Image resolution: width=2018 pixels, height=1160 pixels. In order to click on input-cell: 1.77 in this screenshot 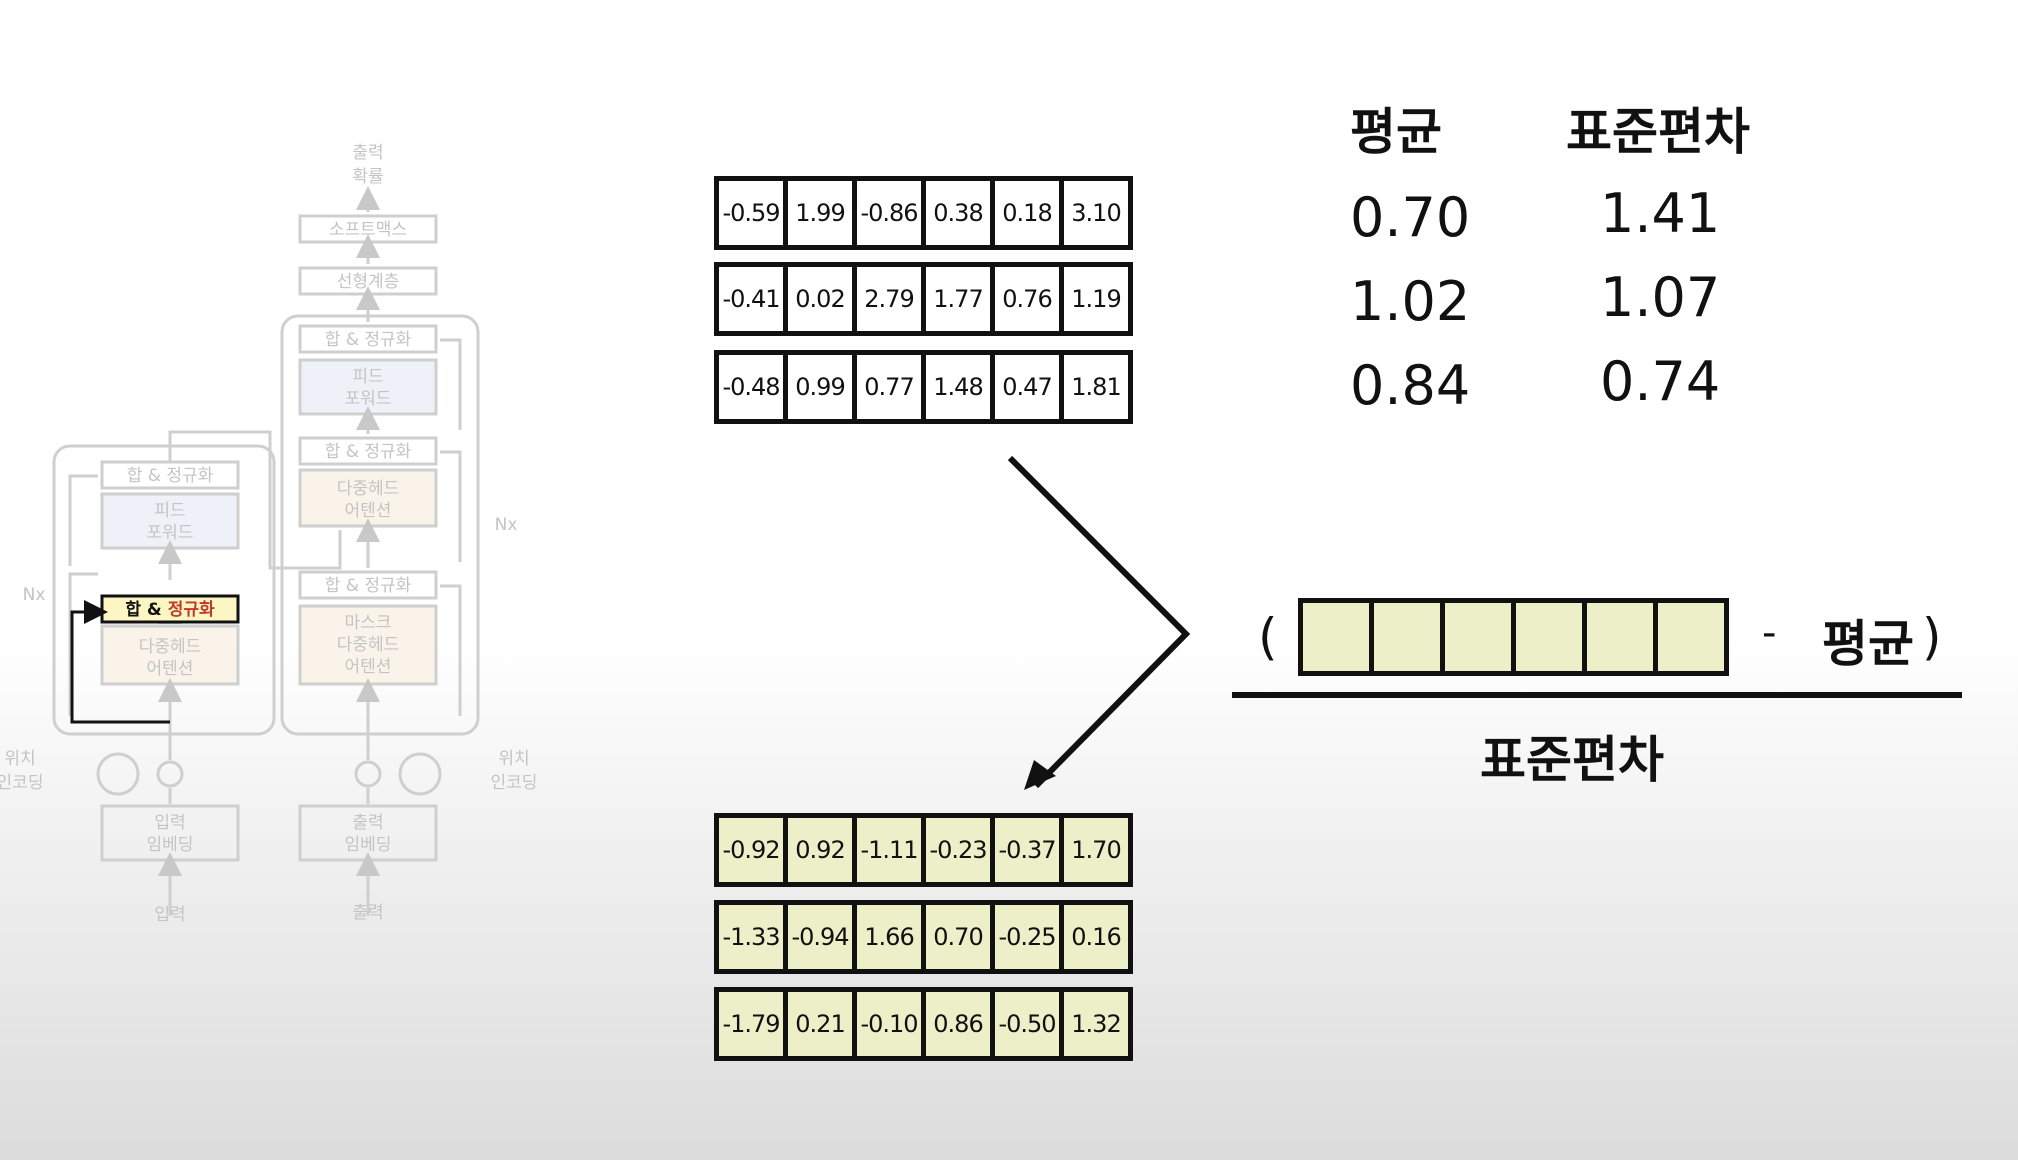, I will do `click(960, 299)`.